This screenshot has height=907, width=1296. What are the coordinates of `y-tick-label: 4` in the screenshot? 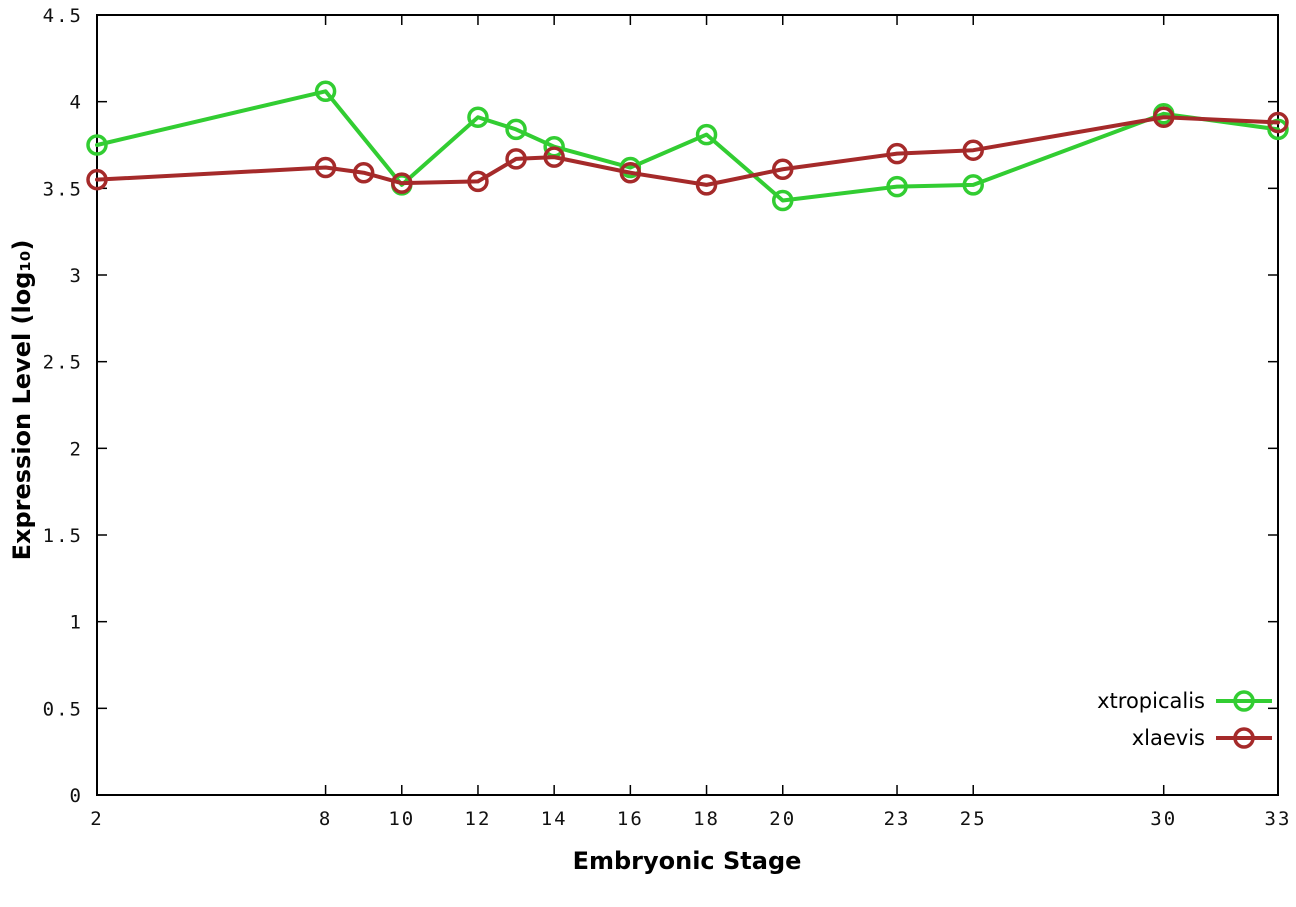 It's located at (76, 103).